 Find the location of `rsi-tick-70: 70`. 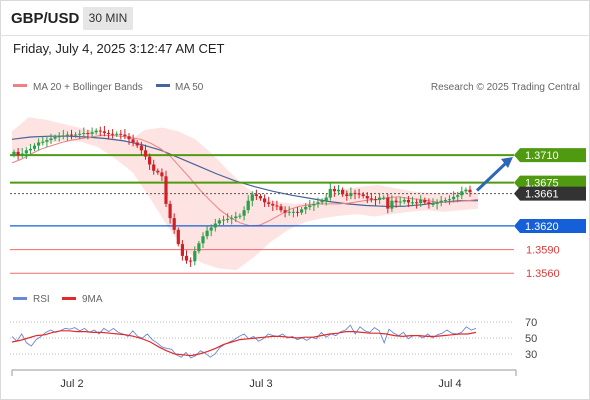

rsi-tick-70: 70 is located at coordinates (531, 323).